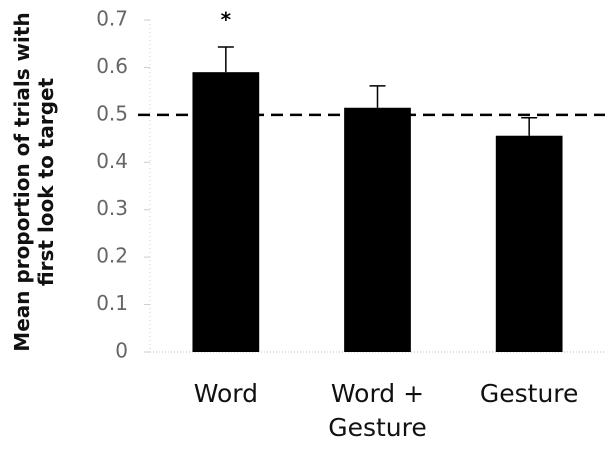 The width and height of the screenshot is (613, 453). Describe the element at coordinates (226, 20) in the screenshot. I see `annotation: *` at that location.